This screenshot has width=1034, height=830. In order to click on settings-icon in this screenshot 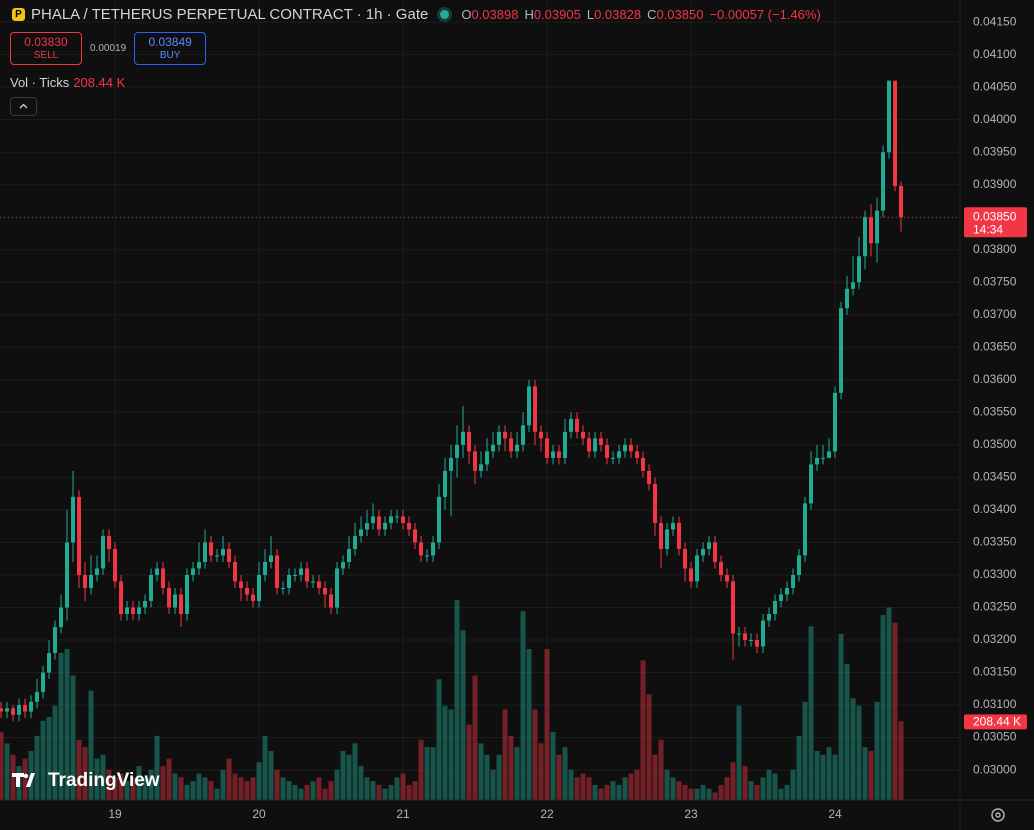, I will do `click(998, 815)`.